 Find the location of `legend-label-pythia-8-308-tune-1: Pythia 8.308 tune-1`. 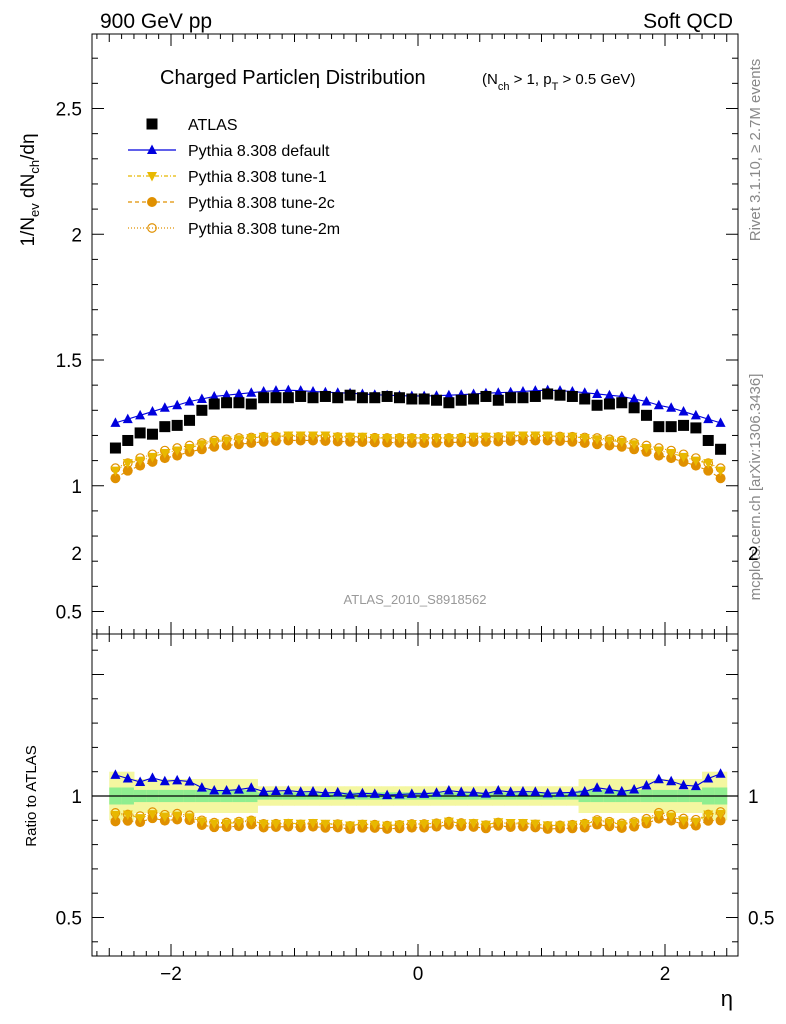

legend-label-pythia-8-308-tune-1: Pythia 8.308 tune-1 is located at coordinates (257, 177).